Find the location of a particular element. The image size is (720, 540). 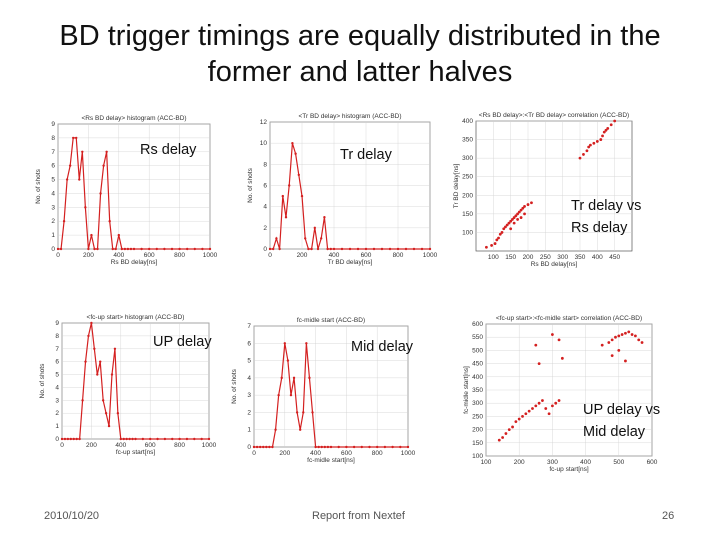

tr_rs-xtick-label: 300 is located at coordinates (562, 257).